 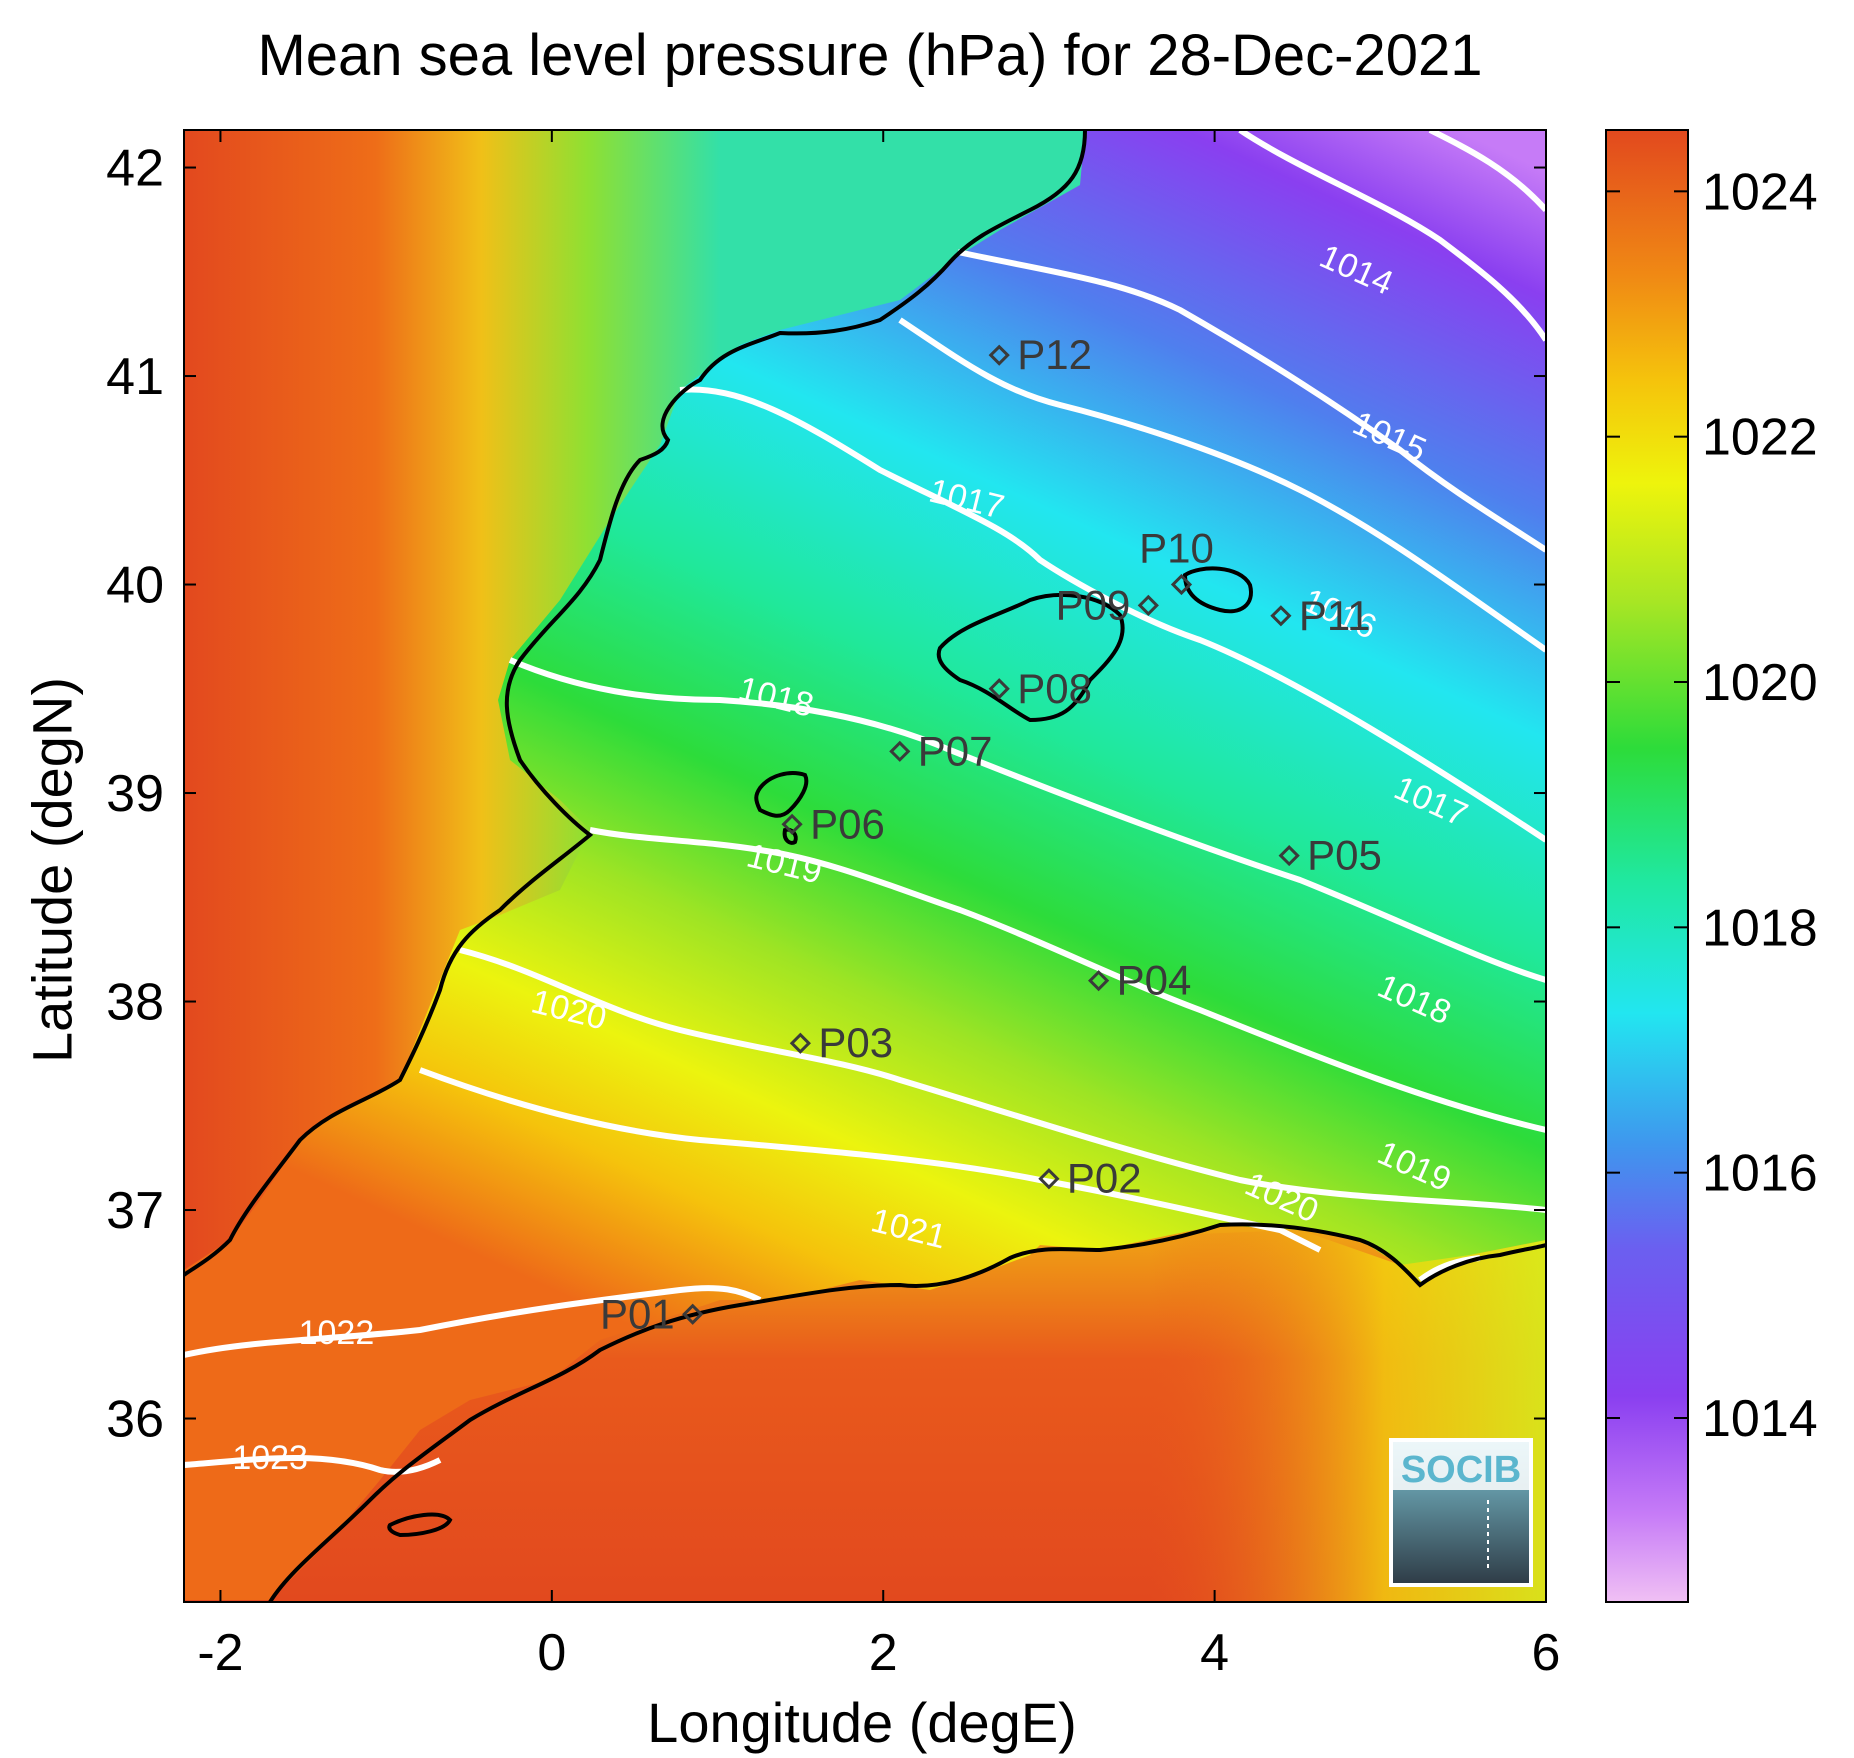 What do you see at coordinates (420, 1525) in the screenshot?
I see `alboran-island` at bounding box center [420, 1525].